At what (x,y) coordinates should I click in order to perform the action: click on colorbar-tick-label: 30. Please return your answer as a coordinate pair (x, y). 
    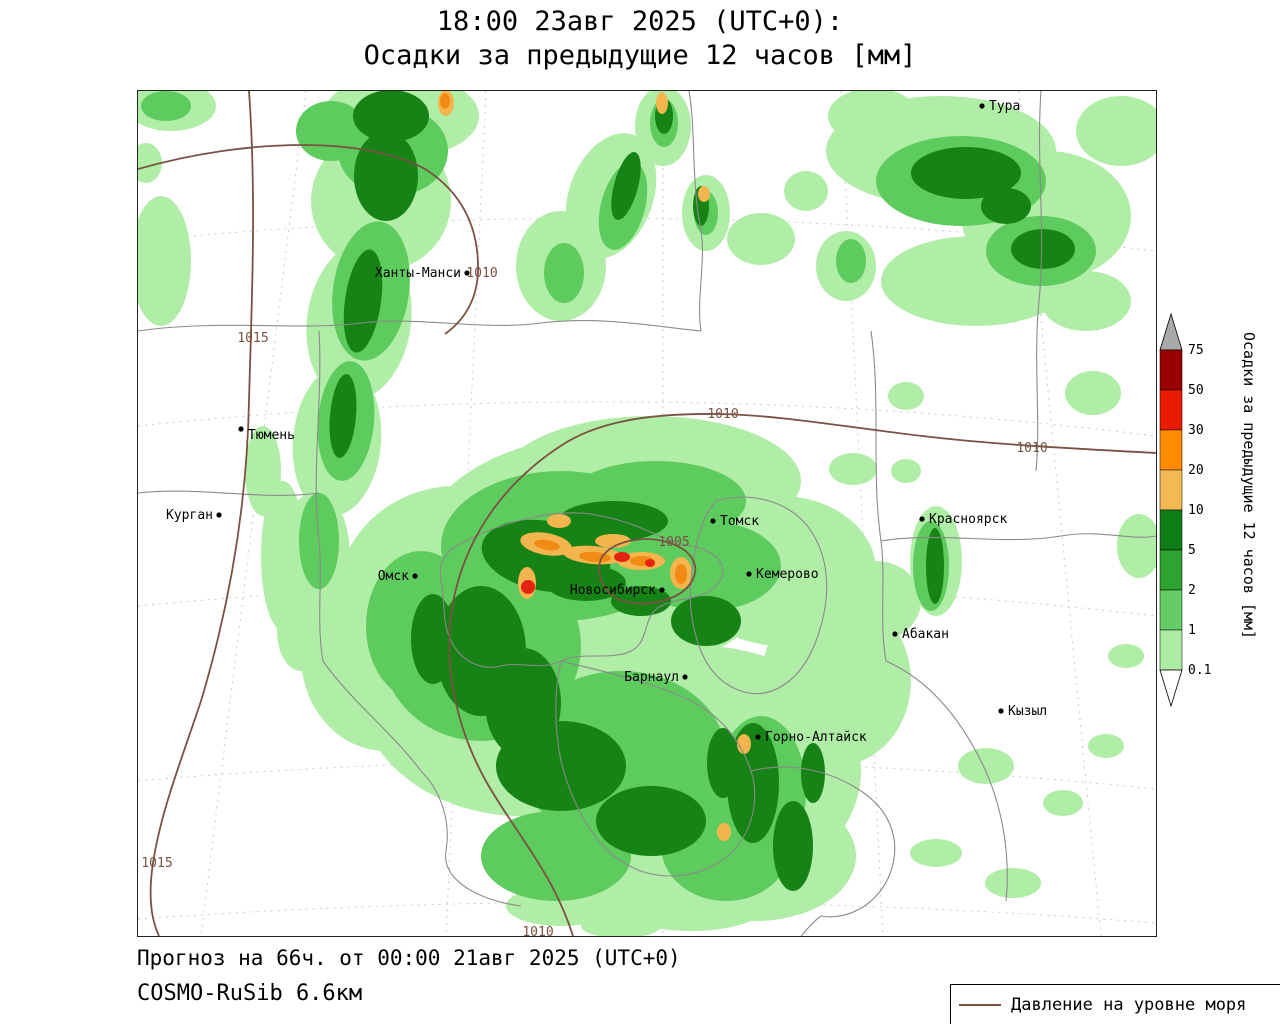
    Looking at the image, I should click on (1196, 430).